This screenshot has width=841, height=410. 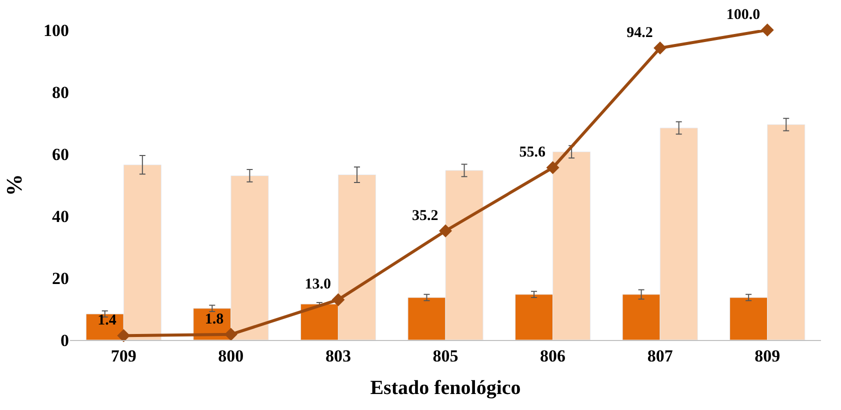 I want to click on y-axis-title: %, so click(x=13, y=185).